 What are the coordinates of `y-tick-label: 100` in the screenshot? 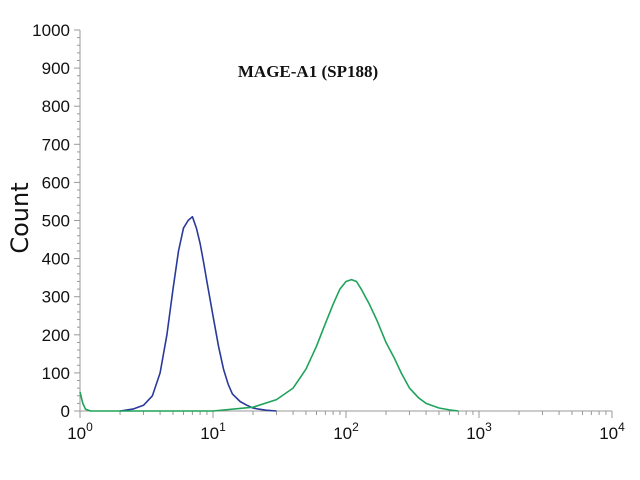 It's located at (56, 373).